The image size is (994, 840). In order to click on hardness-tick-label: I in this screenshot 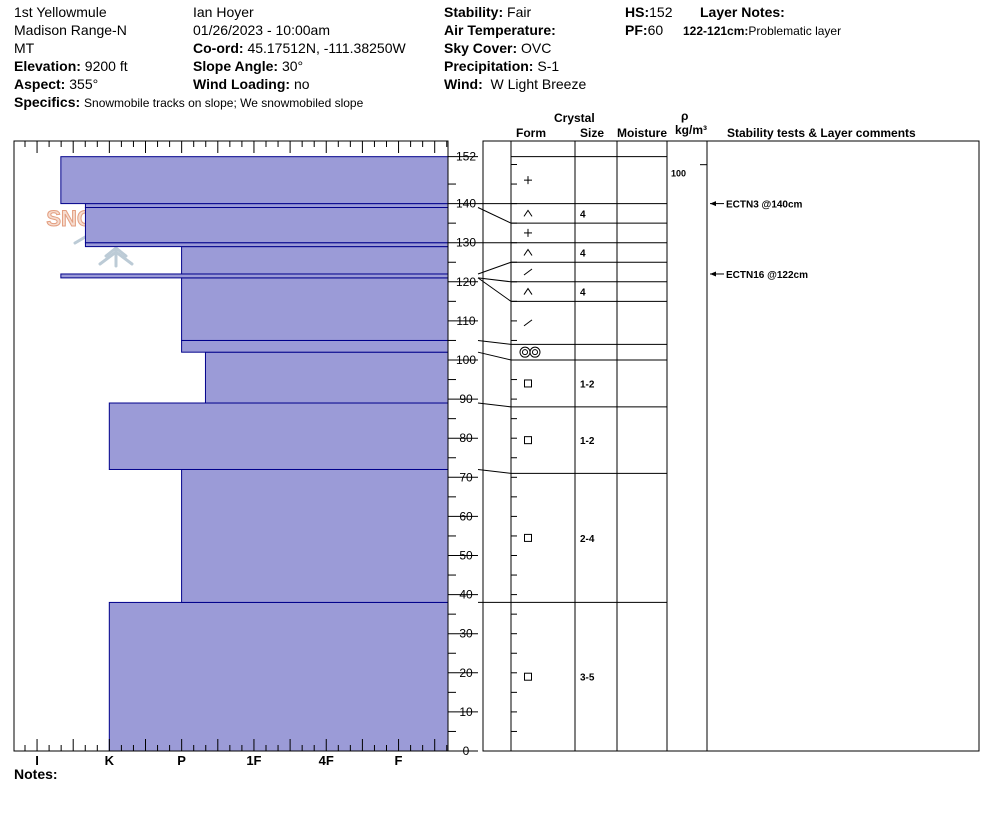, I will do `click(37, 760)`.